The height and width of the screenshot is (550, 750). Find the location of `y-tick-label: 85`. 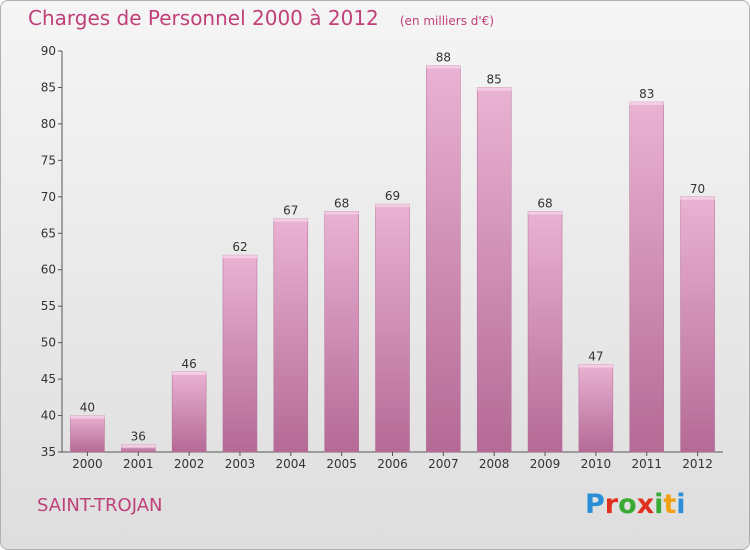

y-tick-label: 85 is located at coordinates (48, 87).